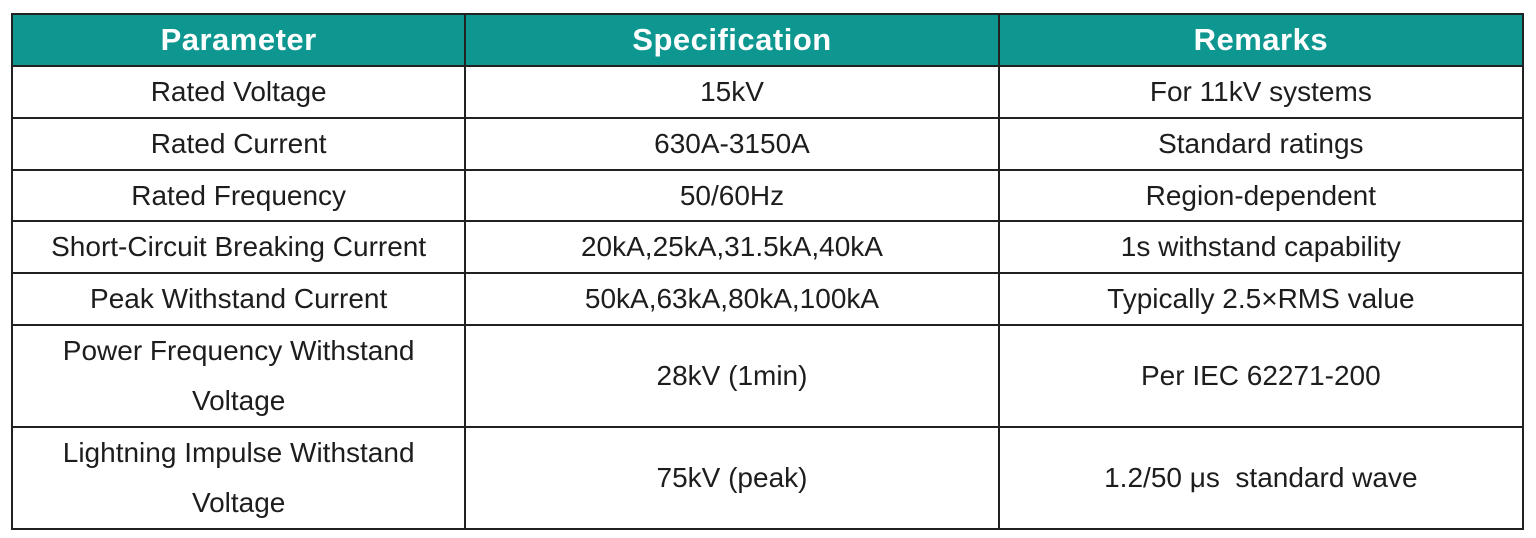  Describe the element at coordinates (1261, 478) in the screenshot. I see `cell-remarks: 1.2/50 μs standard wave` at that location.